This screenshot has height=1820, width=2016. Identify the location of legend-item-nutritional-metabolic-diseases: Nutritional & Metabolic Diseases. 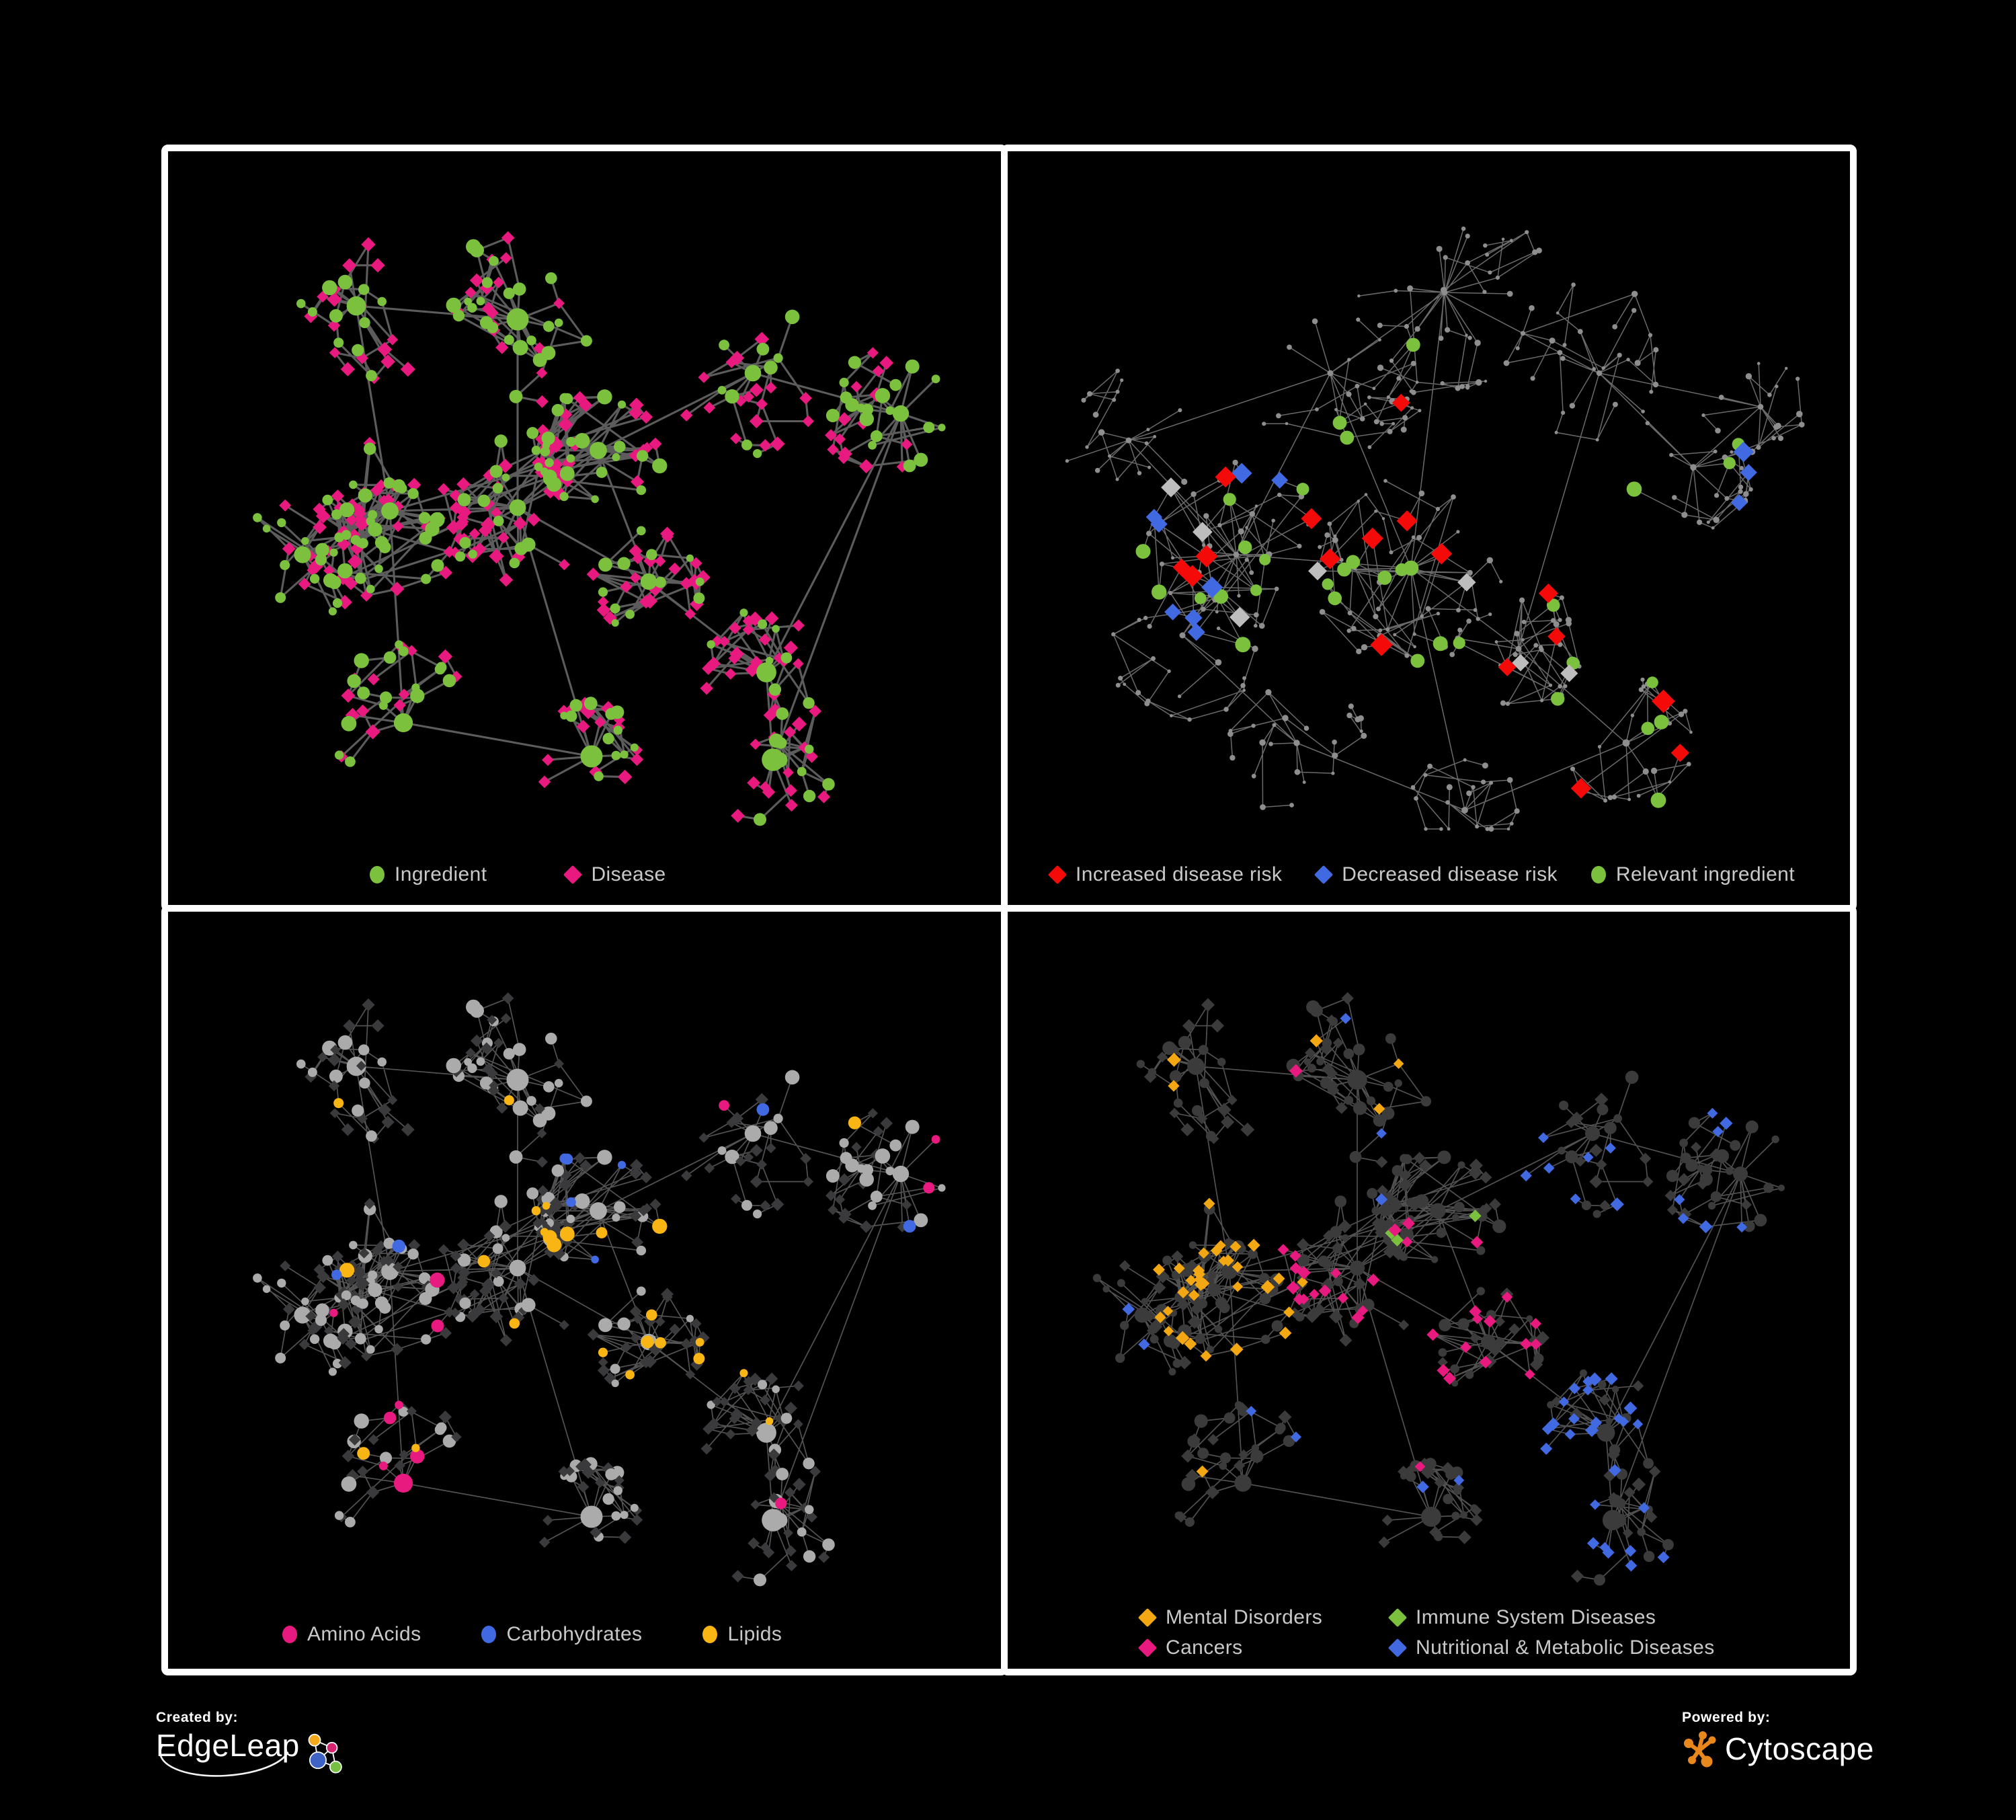
(1551, 1647).